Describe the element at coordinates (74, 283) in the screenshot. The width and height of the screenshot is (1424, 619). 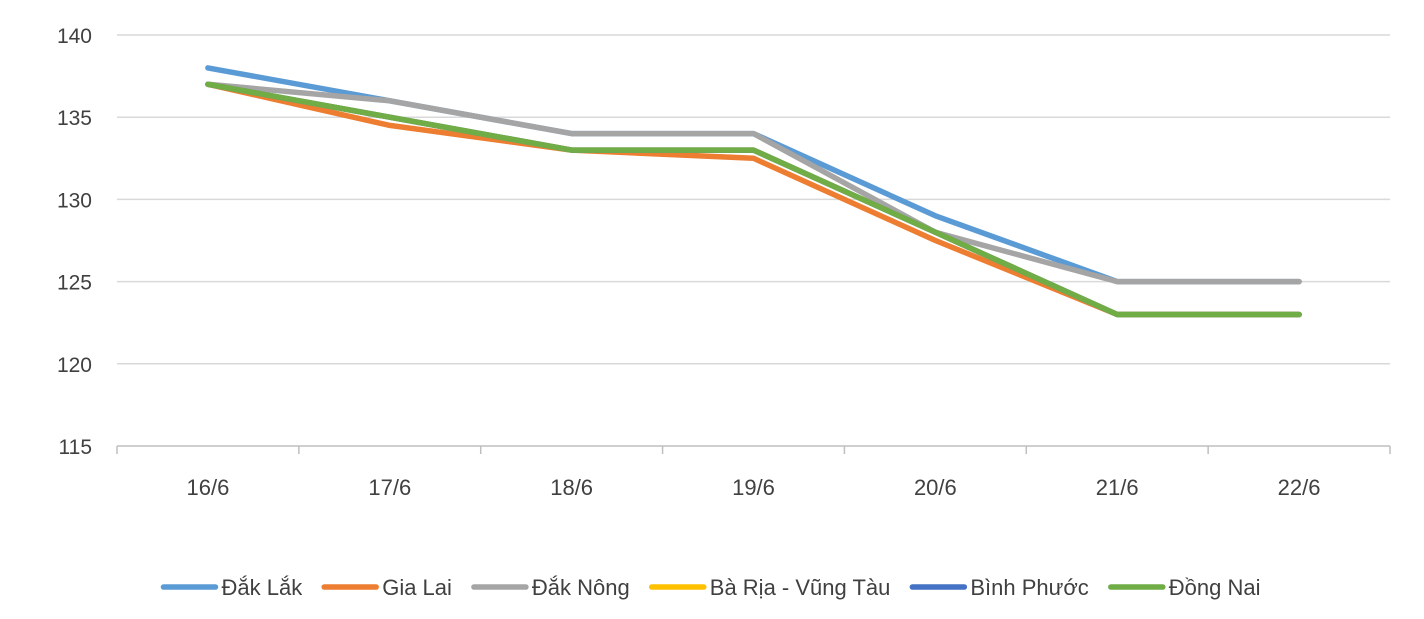
I see `y-tick-label: 125` at that location.